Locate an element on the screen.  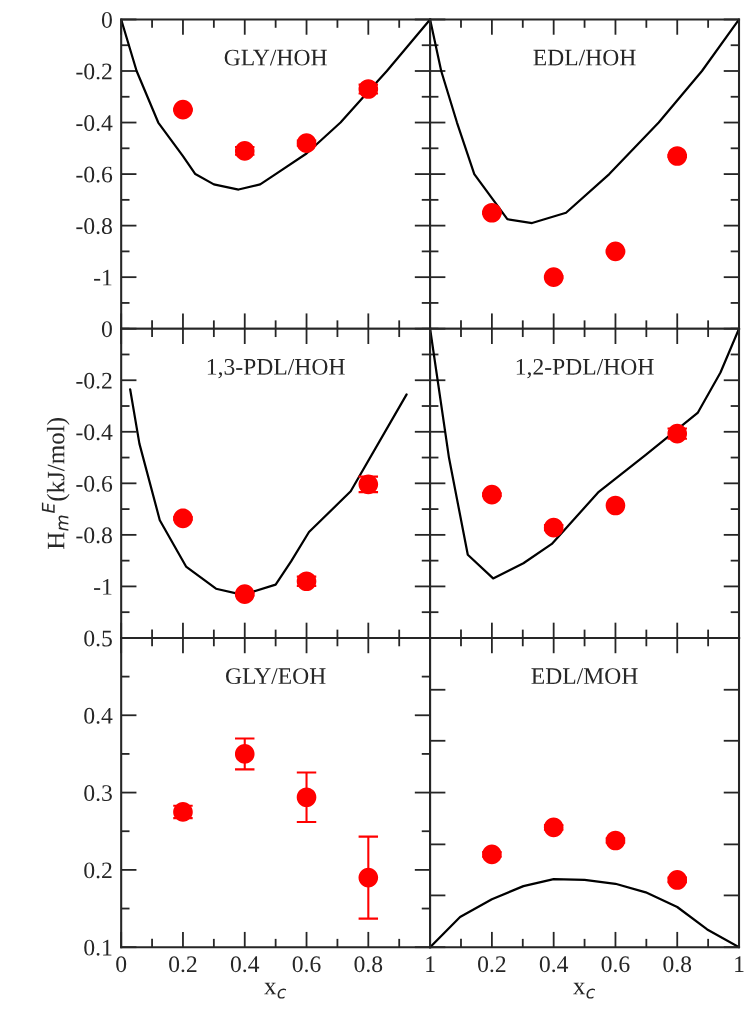
y-axis-title: H$_{m}$$^{E}$(kJ/mol) is located at coordinates (55, 483).